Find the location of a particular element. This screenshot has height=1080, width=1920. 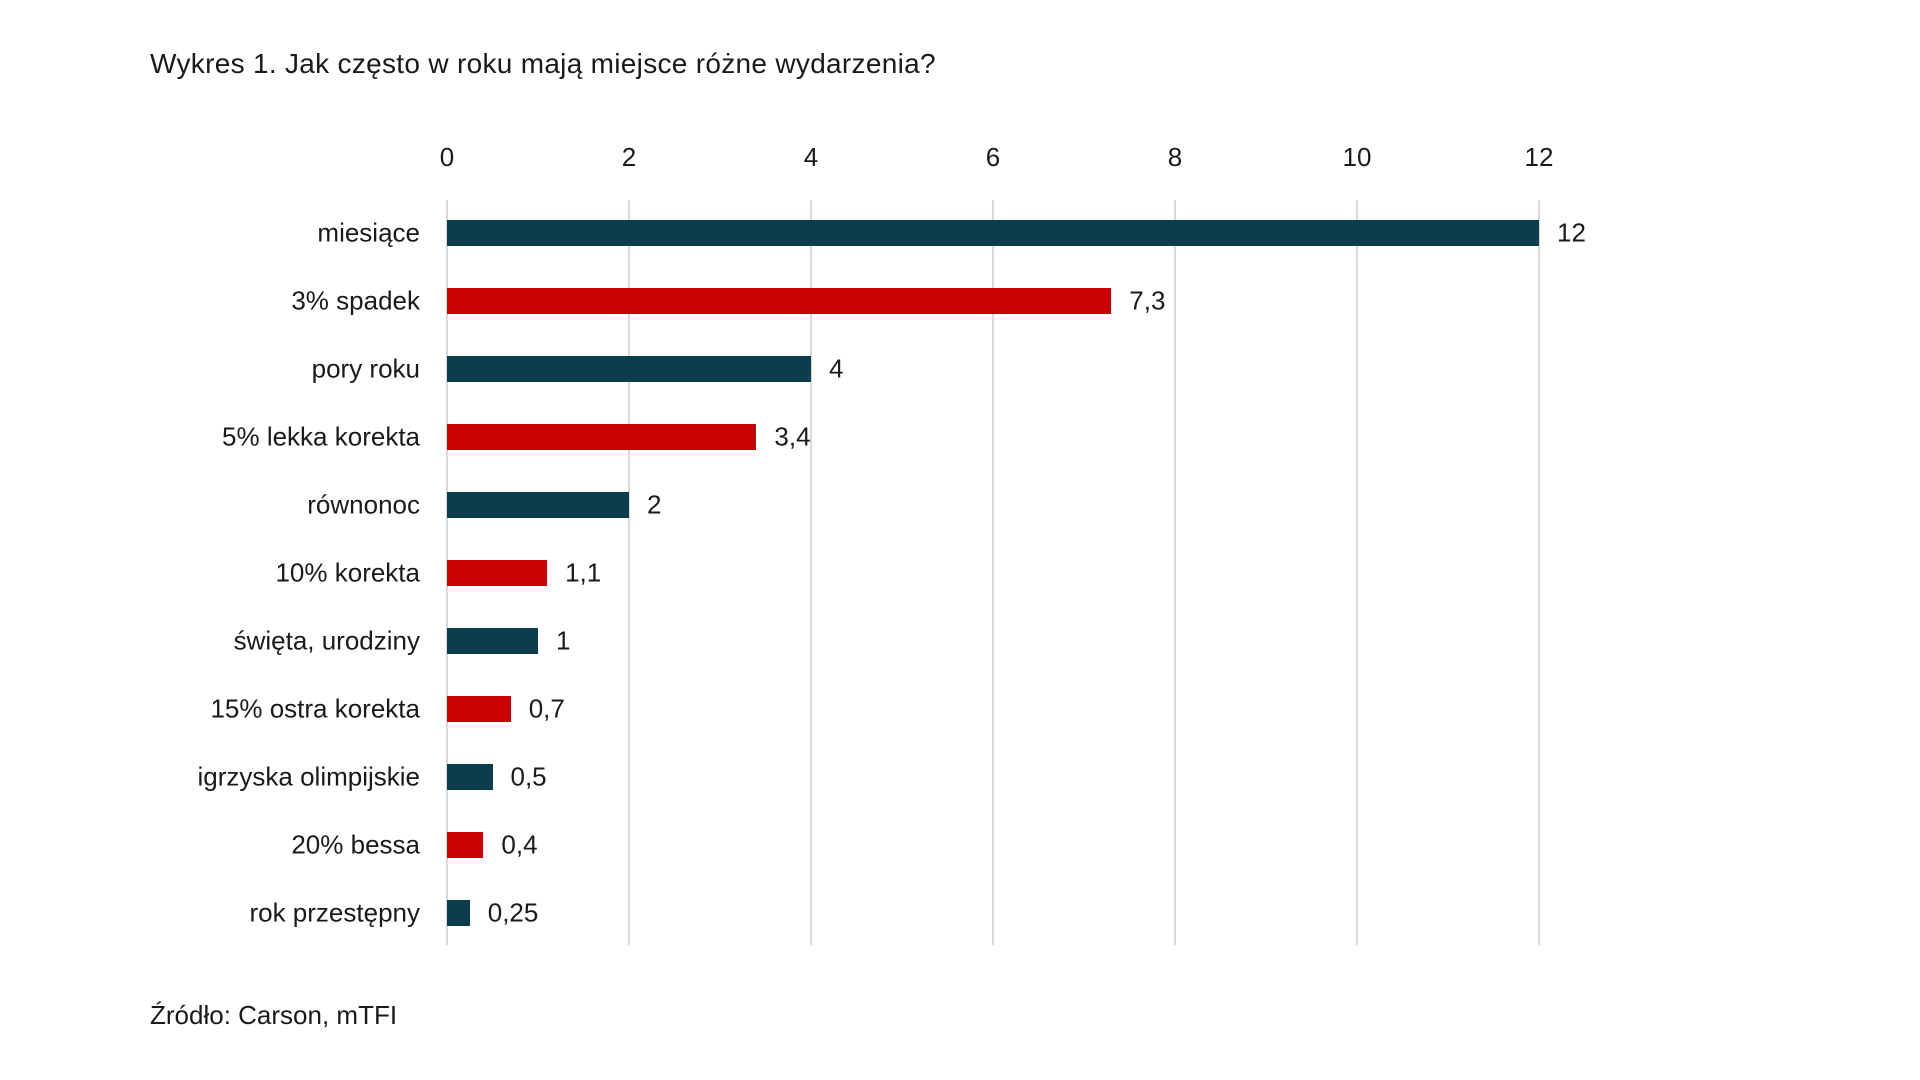

value-label: 0,5 is located at coordinates (528, 776).